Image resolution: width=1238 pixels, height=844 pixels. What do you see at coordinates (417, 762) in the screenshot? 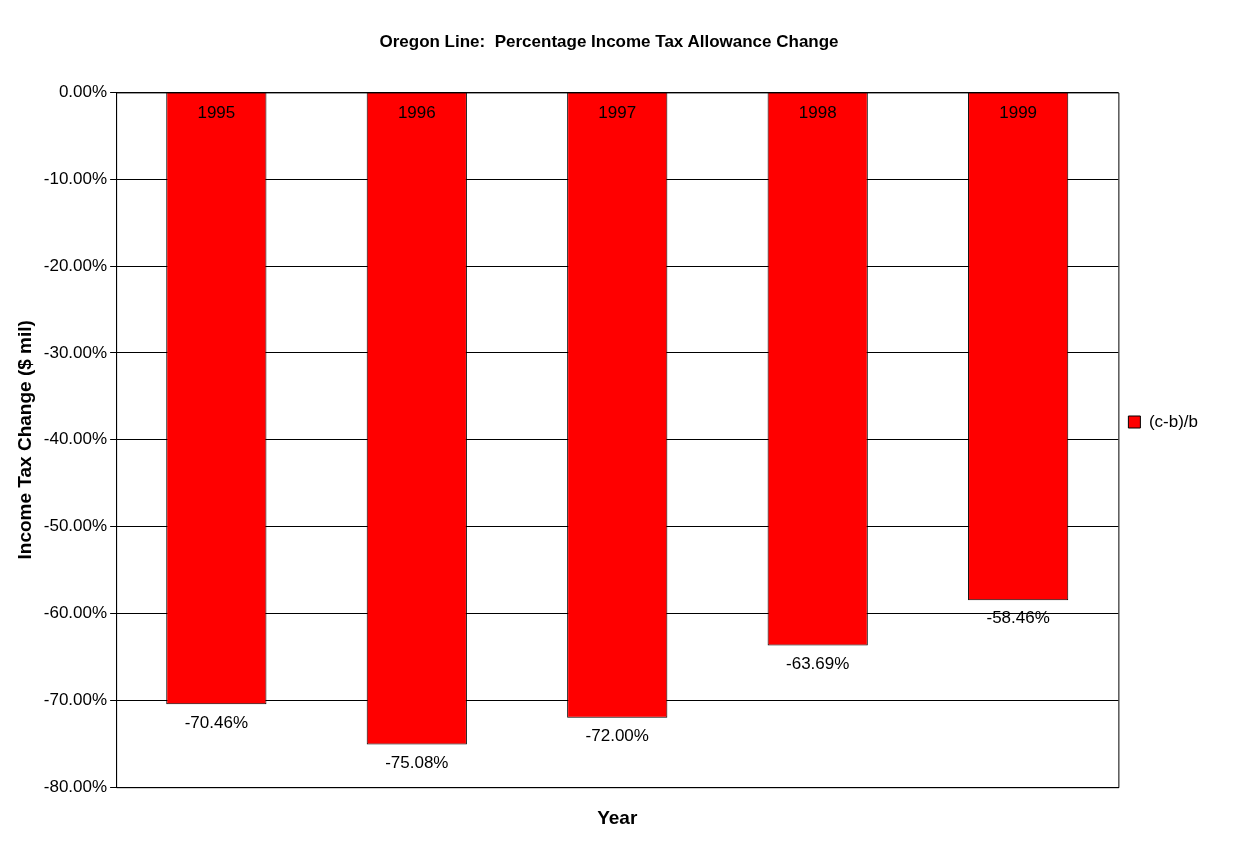
I see `data-label: -75.08%` at bounding box center [417, 762].